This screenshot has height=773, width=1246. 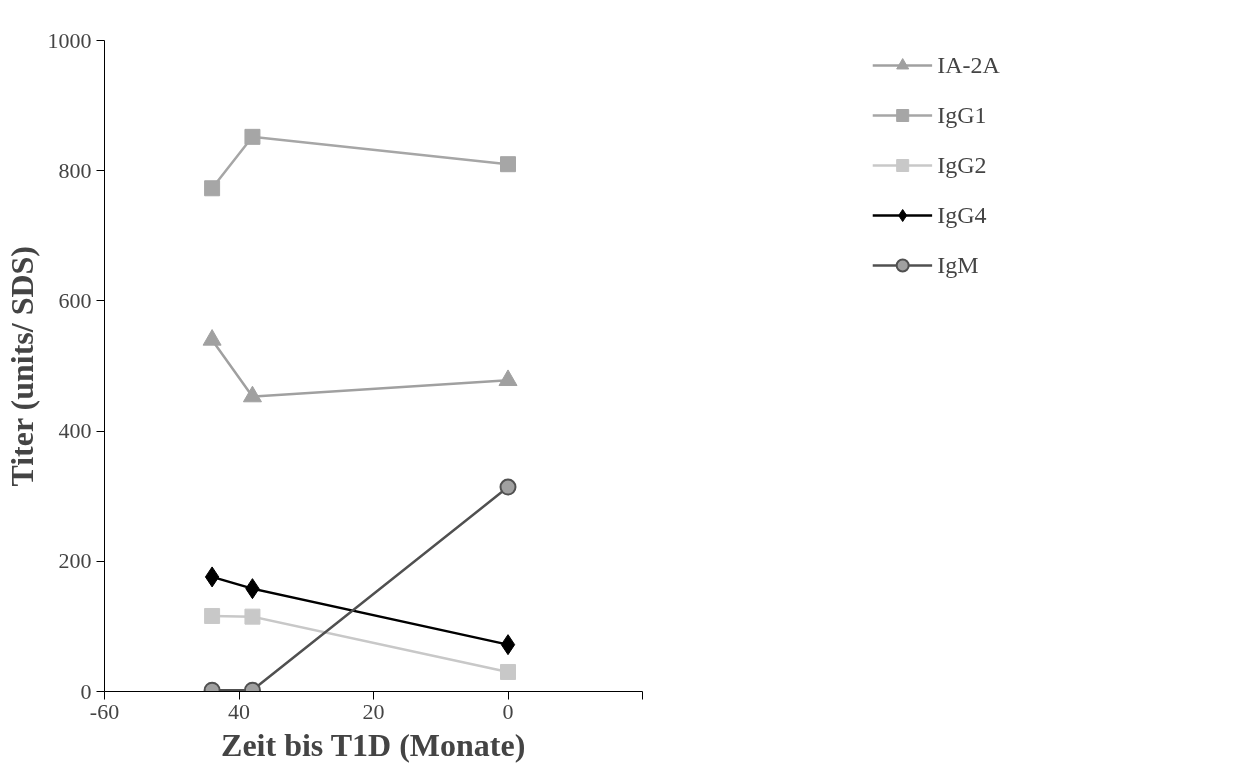 What do you see at coordinates (962, 215) in the screenshot?
I see `legend-label: IgG4` at bounding box center [962, 215].